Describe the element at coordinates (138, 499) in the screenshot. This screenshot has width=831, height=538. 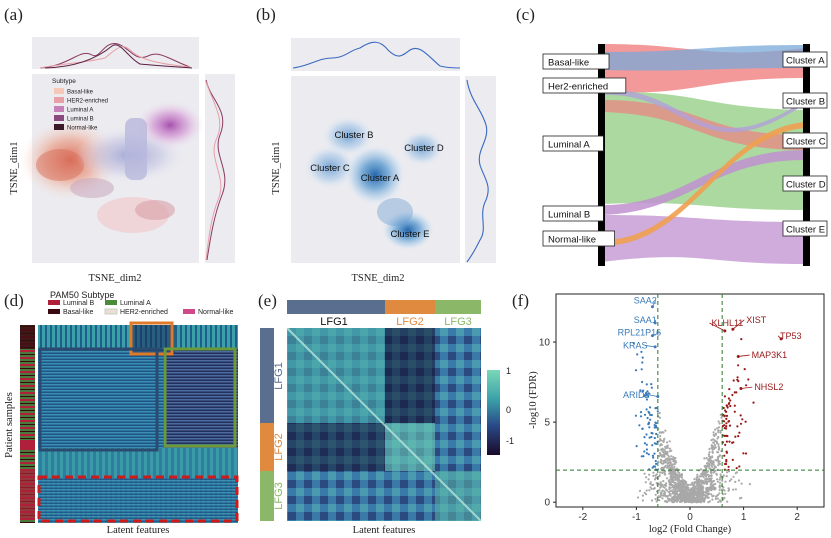
I see `d-box-red-dashed` at that location.